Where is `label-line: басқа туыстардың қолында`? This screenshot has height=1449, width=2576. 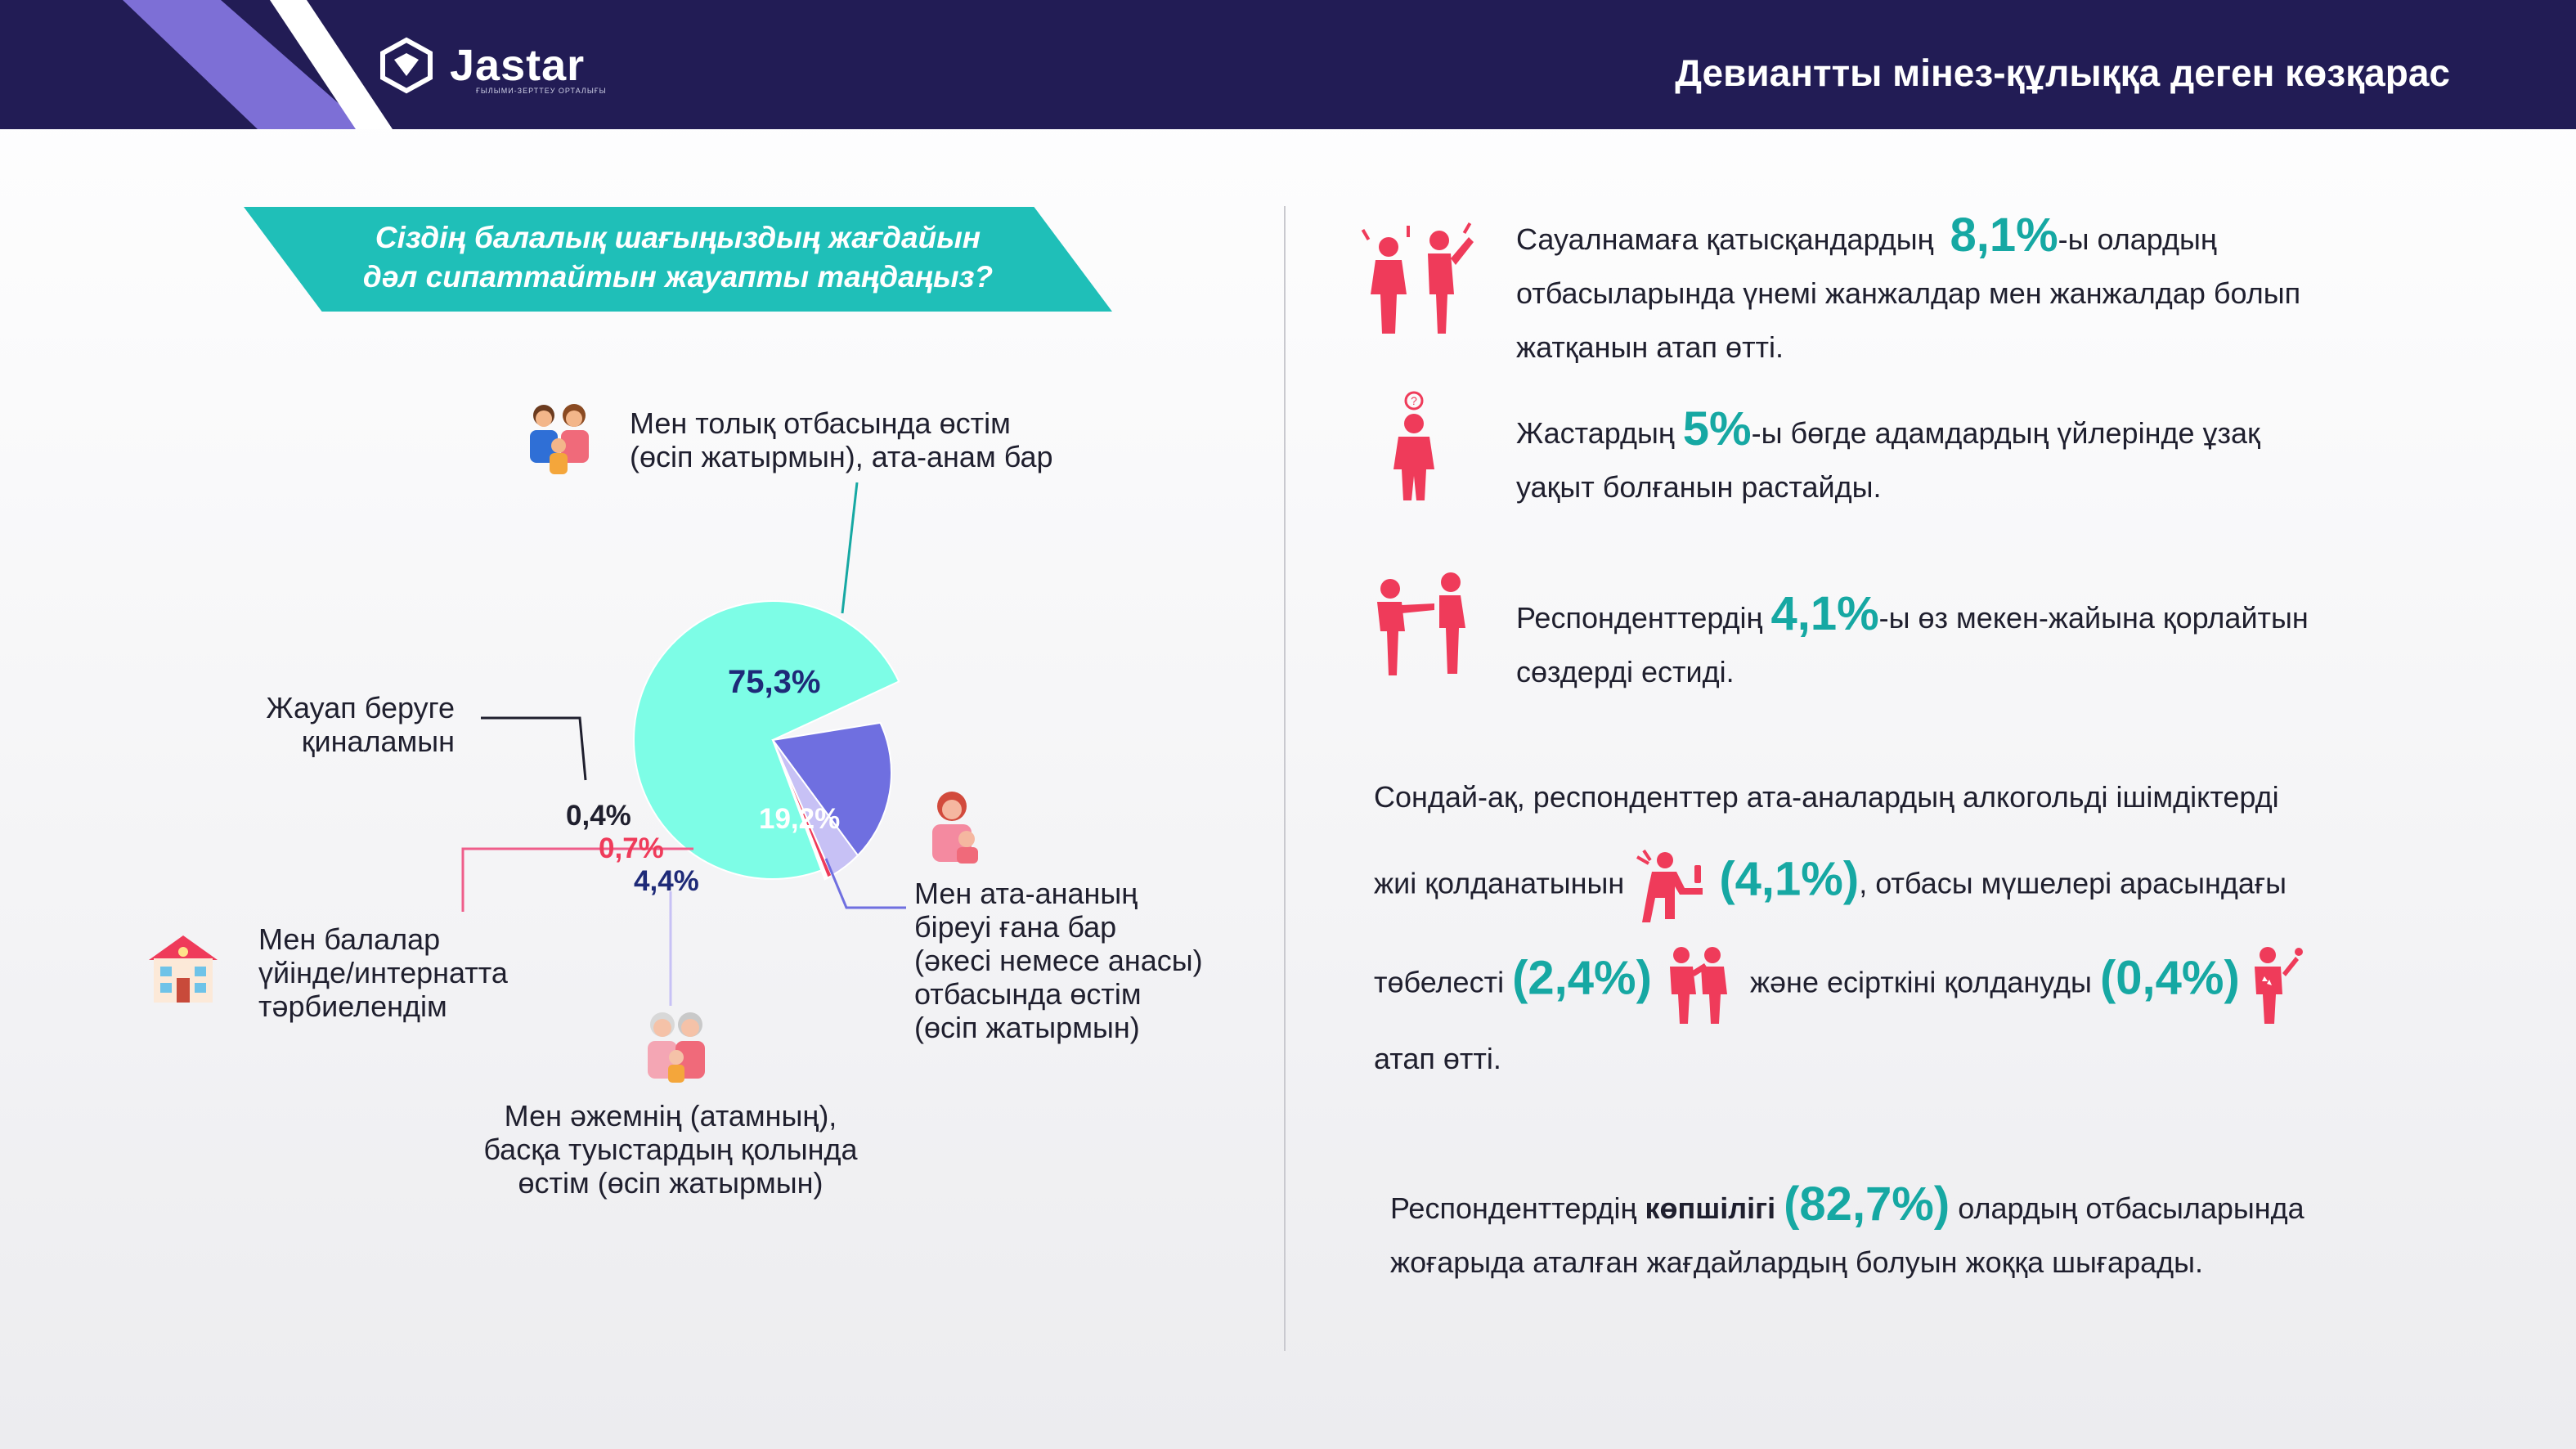
label-line: басқа туыстардың қолында is located at coordinates (671, 1149).